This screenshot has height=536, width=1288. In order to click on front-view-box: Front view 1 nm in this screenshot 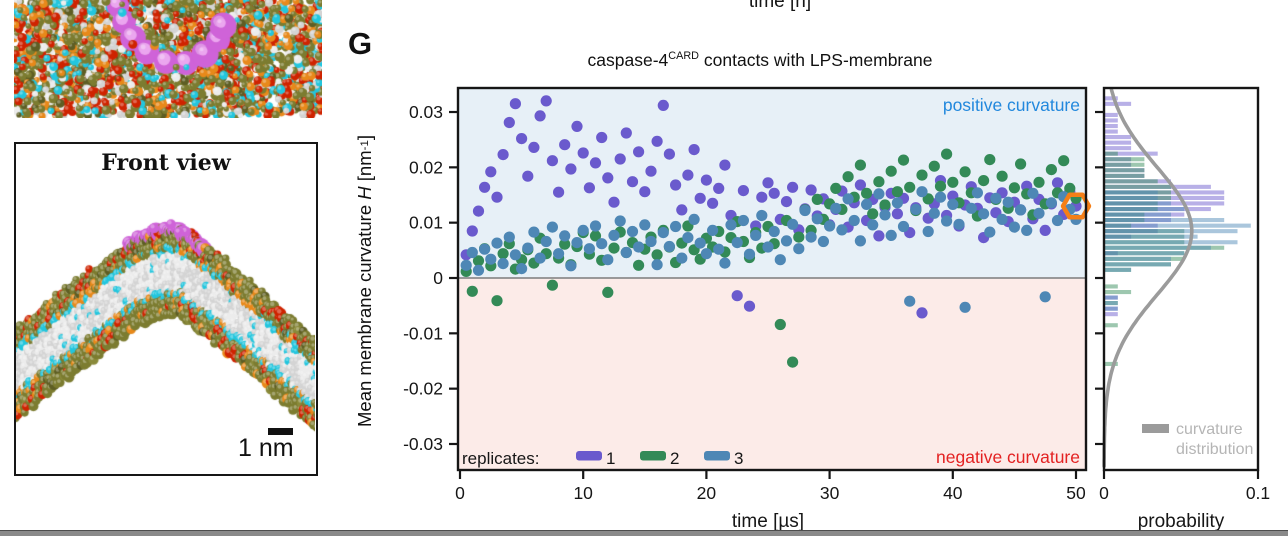, I will do `click(166, 309)`.